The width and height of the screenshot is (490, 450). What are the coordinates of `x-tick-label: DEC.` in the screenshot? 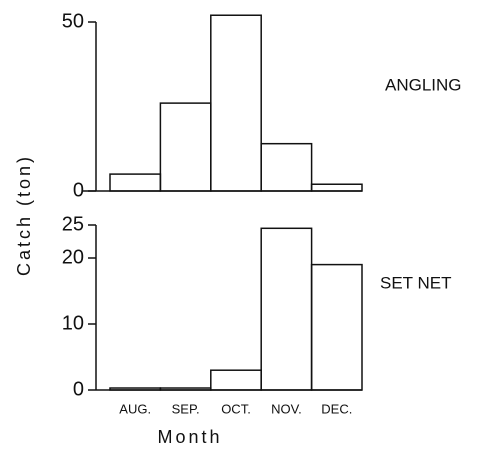 It's located at (336, 408).